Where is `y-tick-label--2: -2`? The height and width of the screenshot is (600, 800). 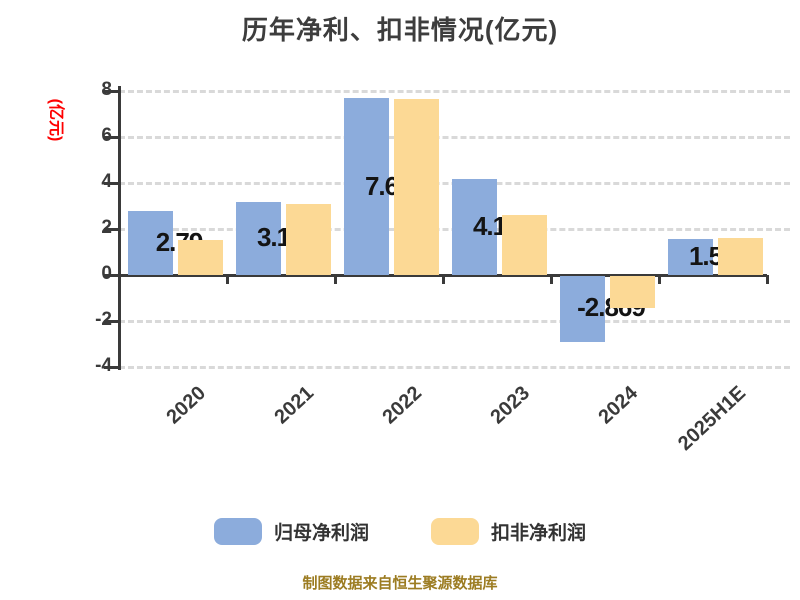 y-tick-label--2: -2 is located at coordinates (103, 319).